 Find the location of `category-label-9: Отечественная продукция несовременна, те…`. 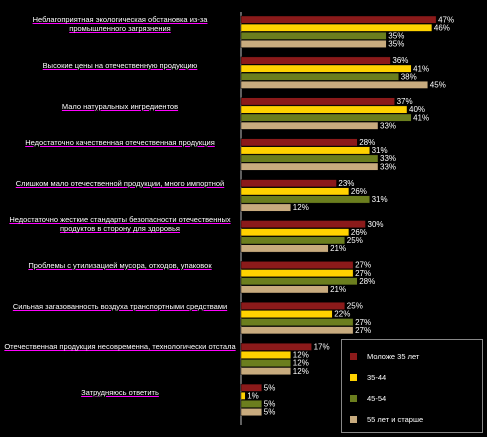

category-label-9: Отечественная продукция несовременна, те… is located at coordinates (120, 347).